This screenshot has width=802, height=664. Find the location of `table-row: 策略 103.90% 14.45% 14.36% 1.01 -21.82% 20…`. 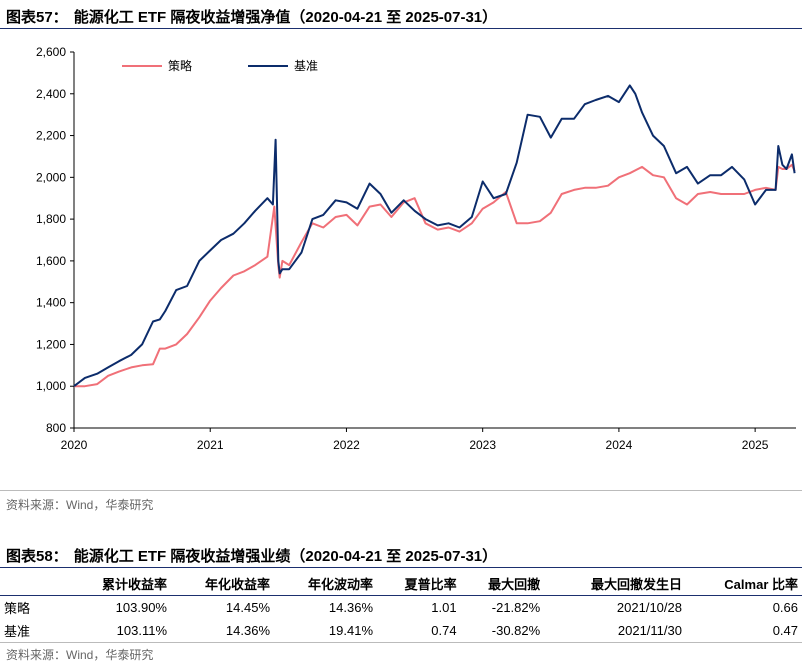

table-row: 策略 103.90% 14.45% 14.36% 1.01 -21.82% 20… is located at coordinates (401, 608).